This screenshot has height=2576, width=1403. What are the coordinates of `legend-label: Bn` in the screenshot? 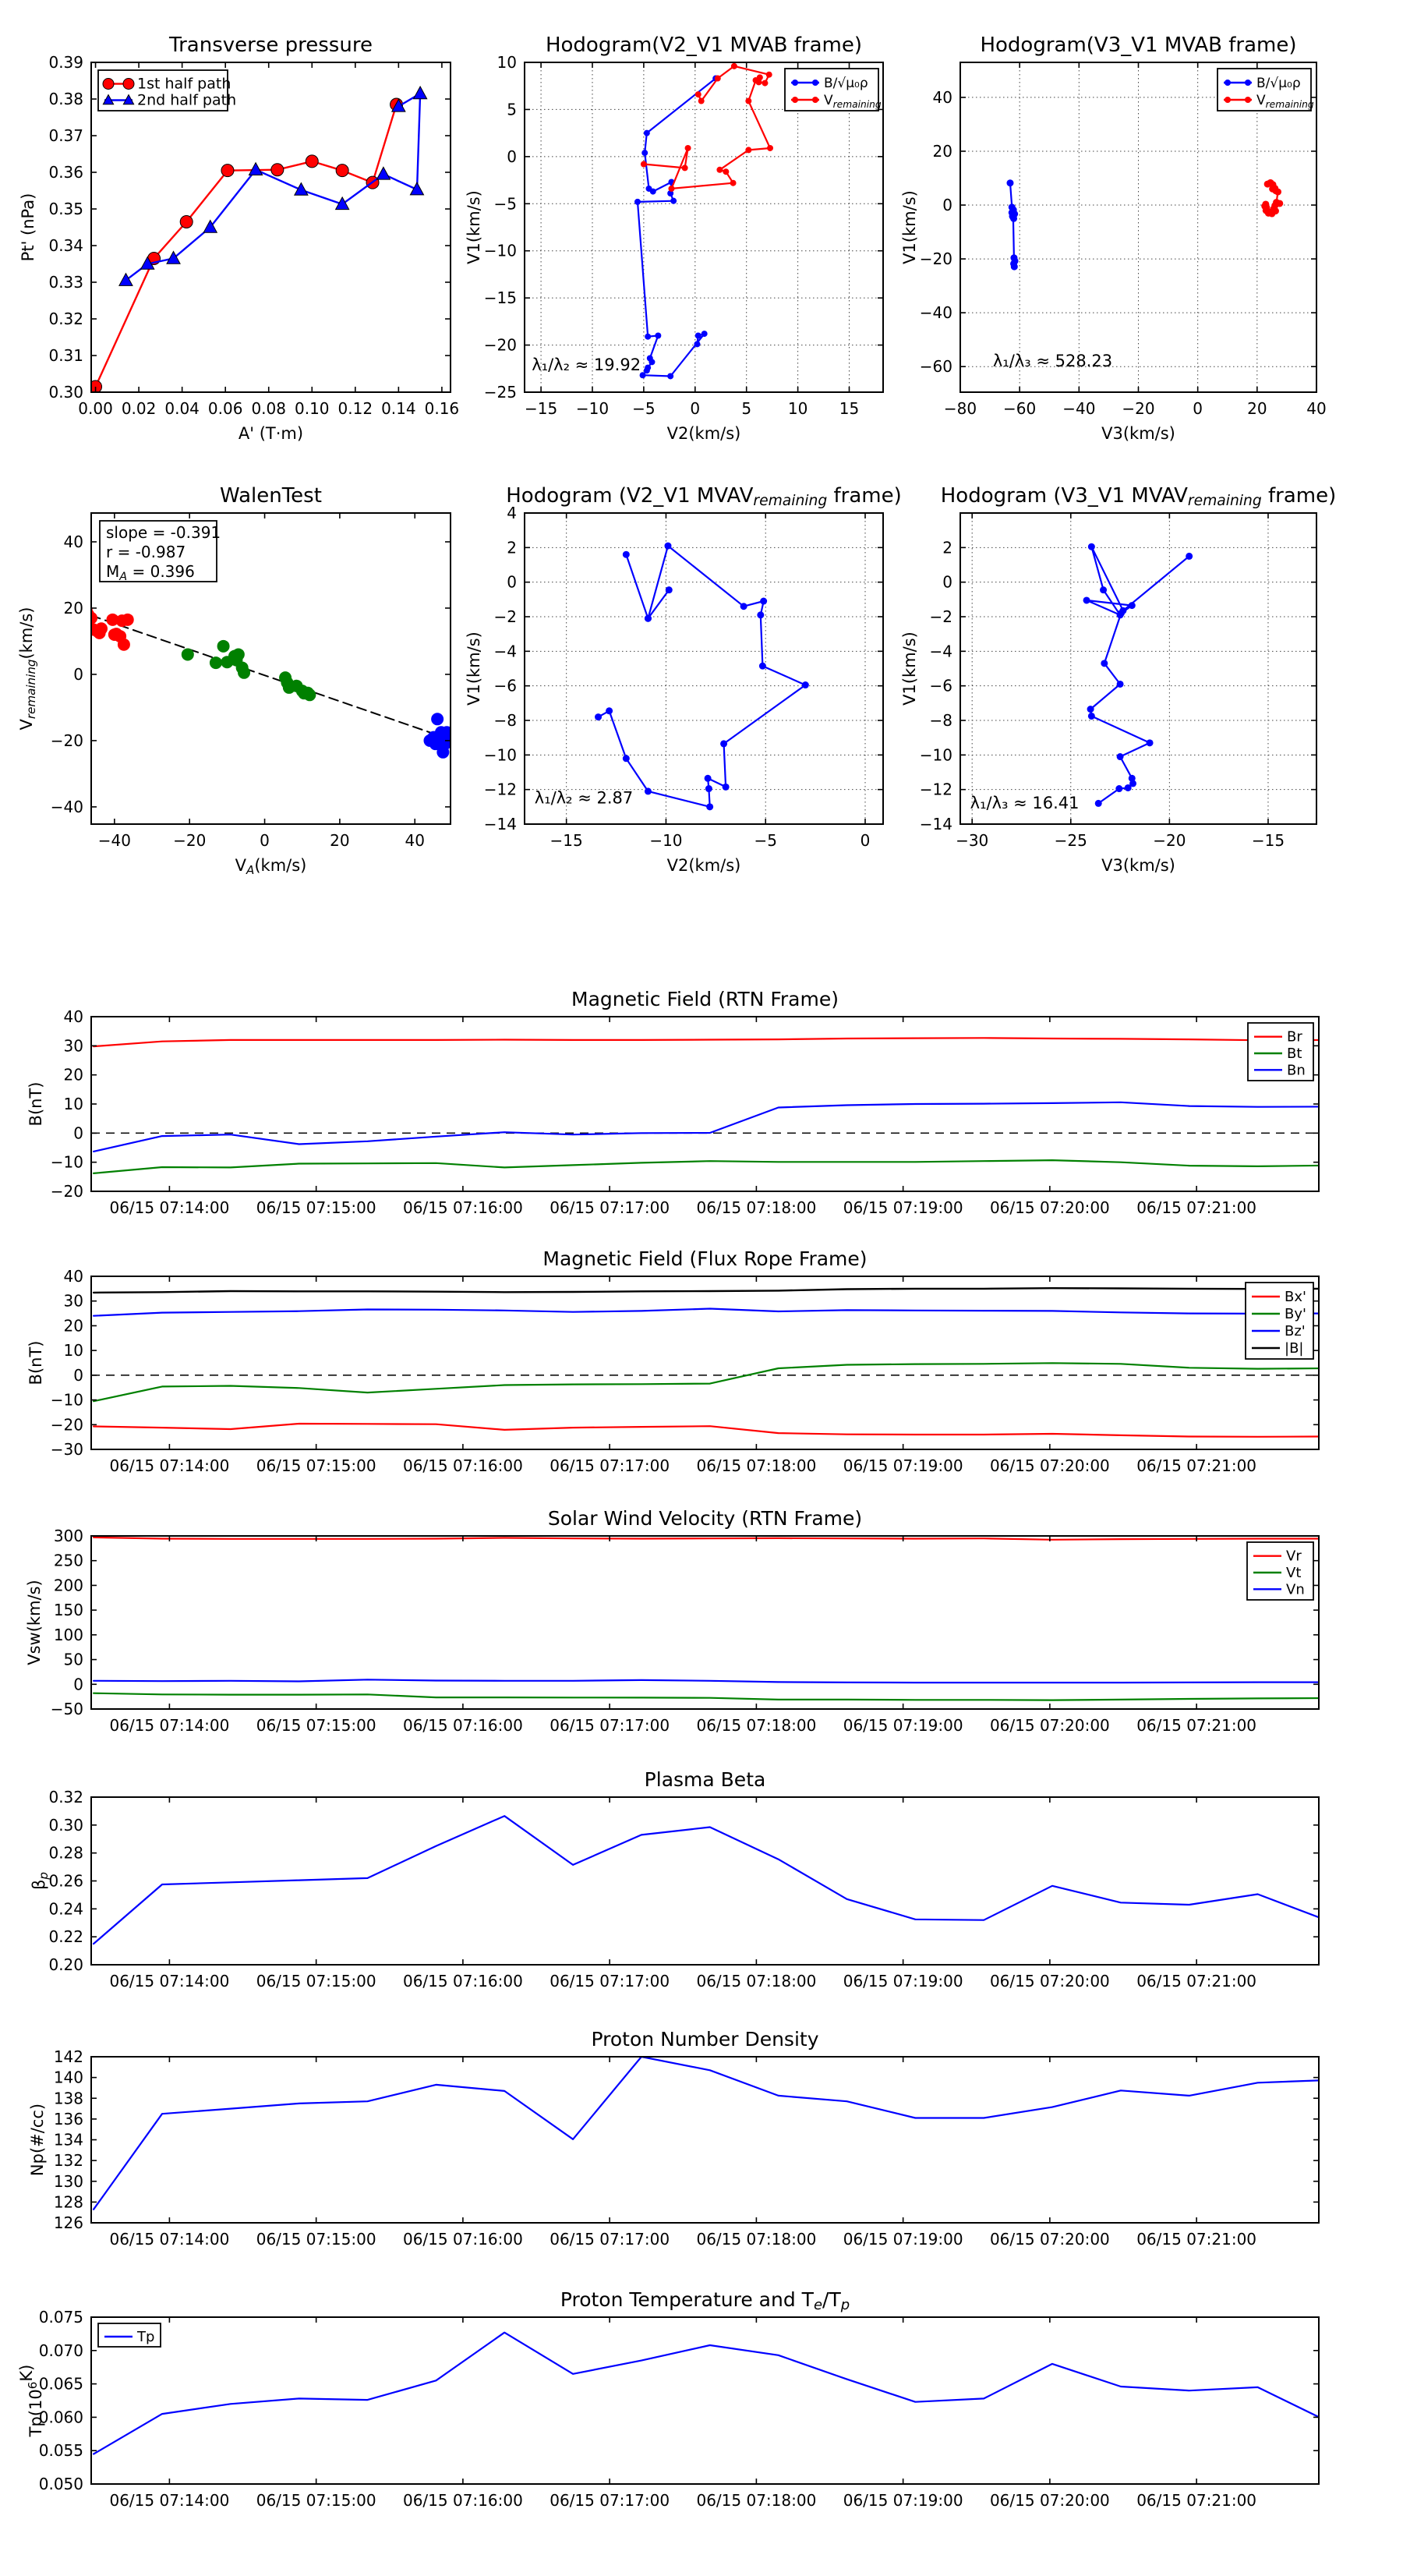 It's located at (1296, 1070).